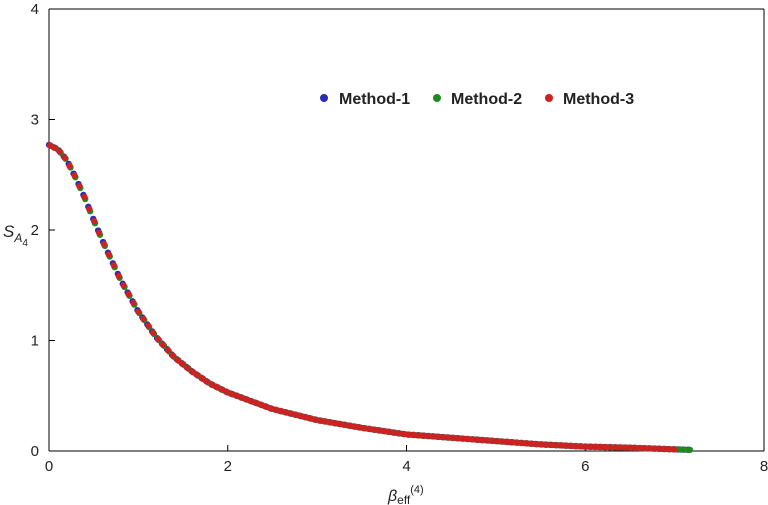 This screenshot has width=768, height=505. Describe the element at coordinates (35, 451) in the screenshot. I see `y-tick-label: 0` at that location.